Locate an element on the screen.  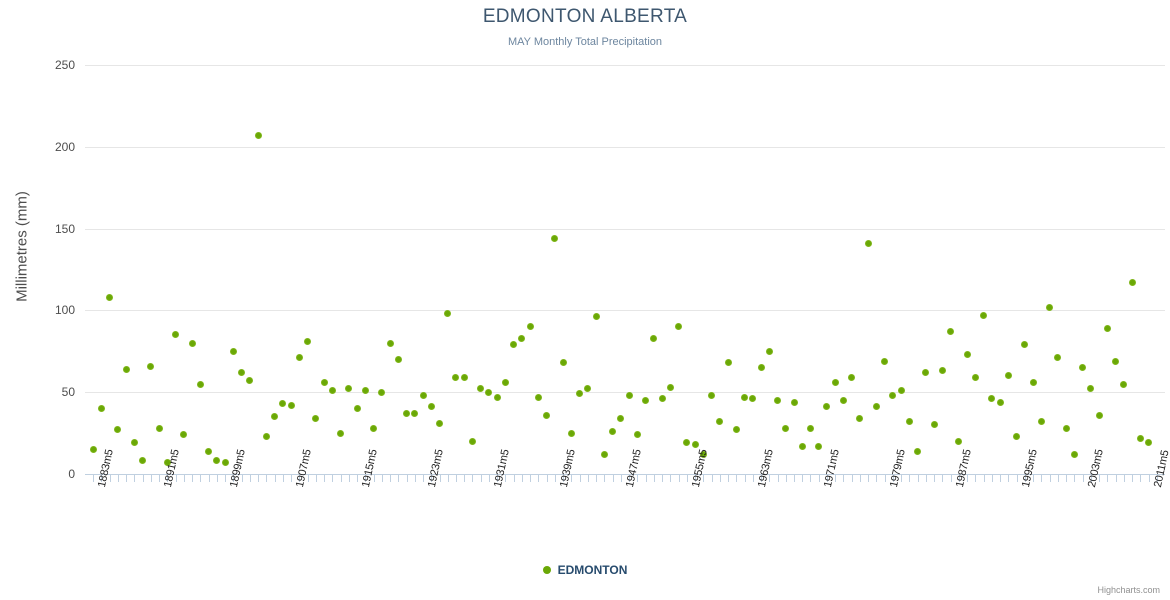
credits-link: Highcharts.com is located at coordinates (1128, 590).